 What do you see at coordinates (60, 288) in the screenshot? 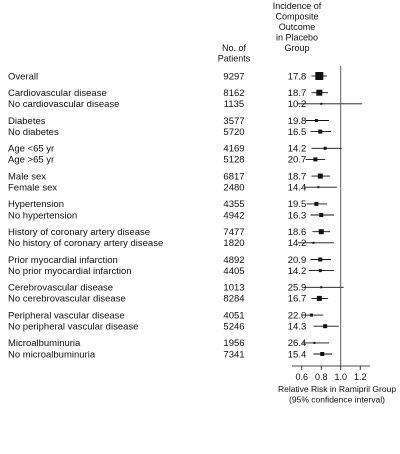
I see `subgroup-label: Cerebrovascular disease` at bounding box center [60, 288].